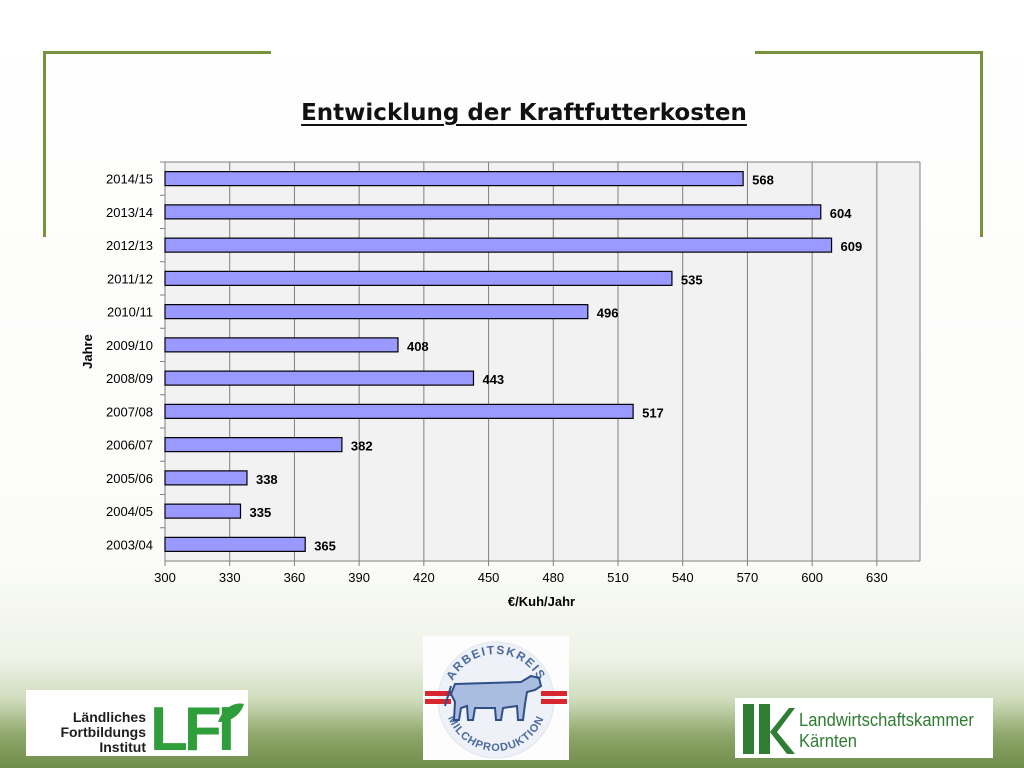 The image size is (1024, 768). I want to click on data-label: 338, so click(267, 479).